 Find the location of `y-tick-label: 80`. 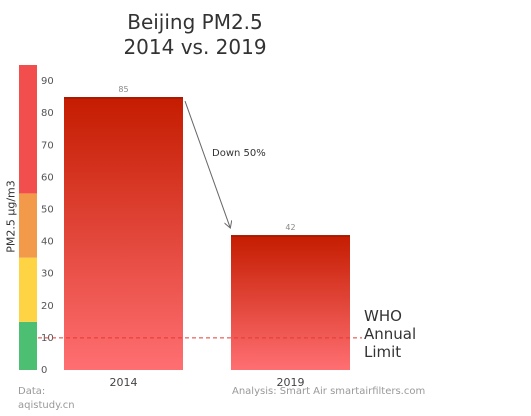

y-tick-label: 80 is located at coordinates (47, 113).